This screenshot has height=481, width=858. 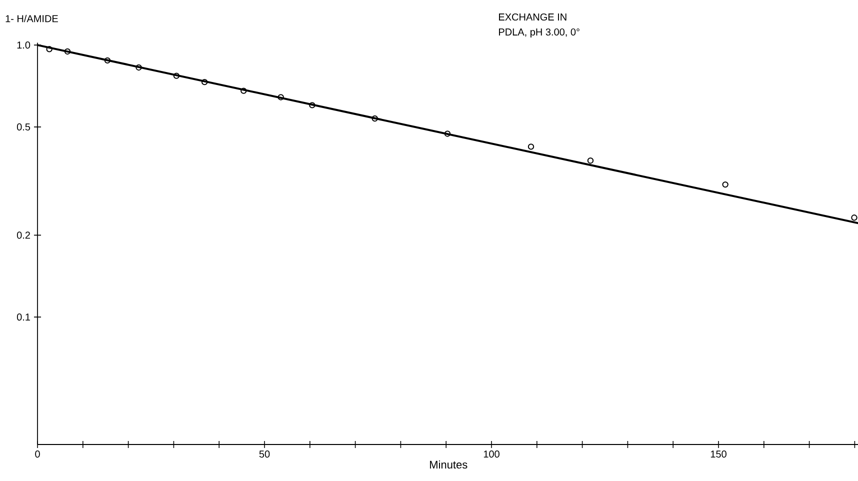 I want to click on y-axis-title: 1- H/AMIDE, so click(x=32, y=18).